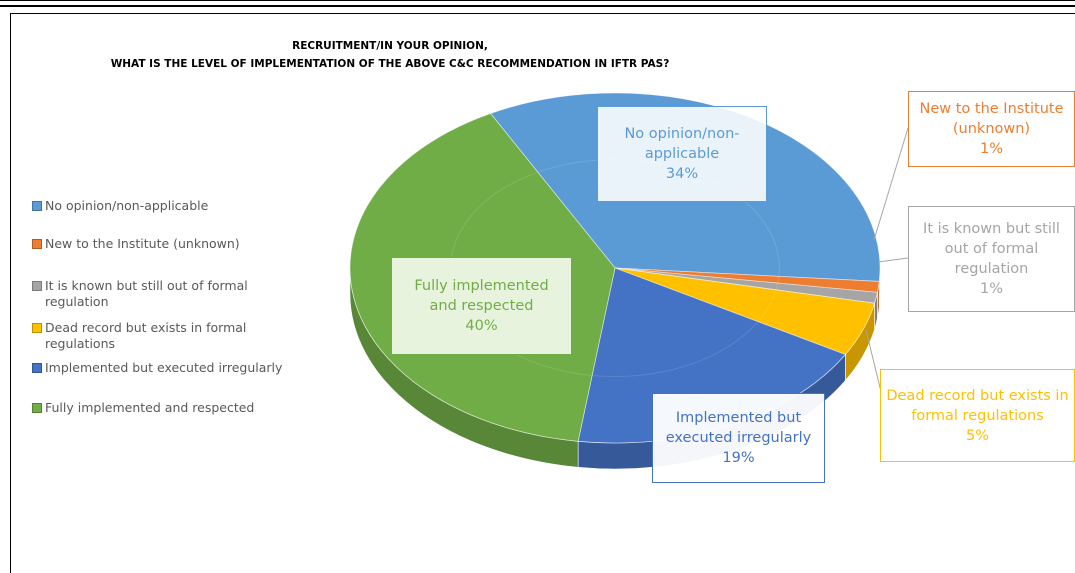  I want to click on data-label: No opinion/non- applicable 34%, so click(682, 154).